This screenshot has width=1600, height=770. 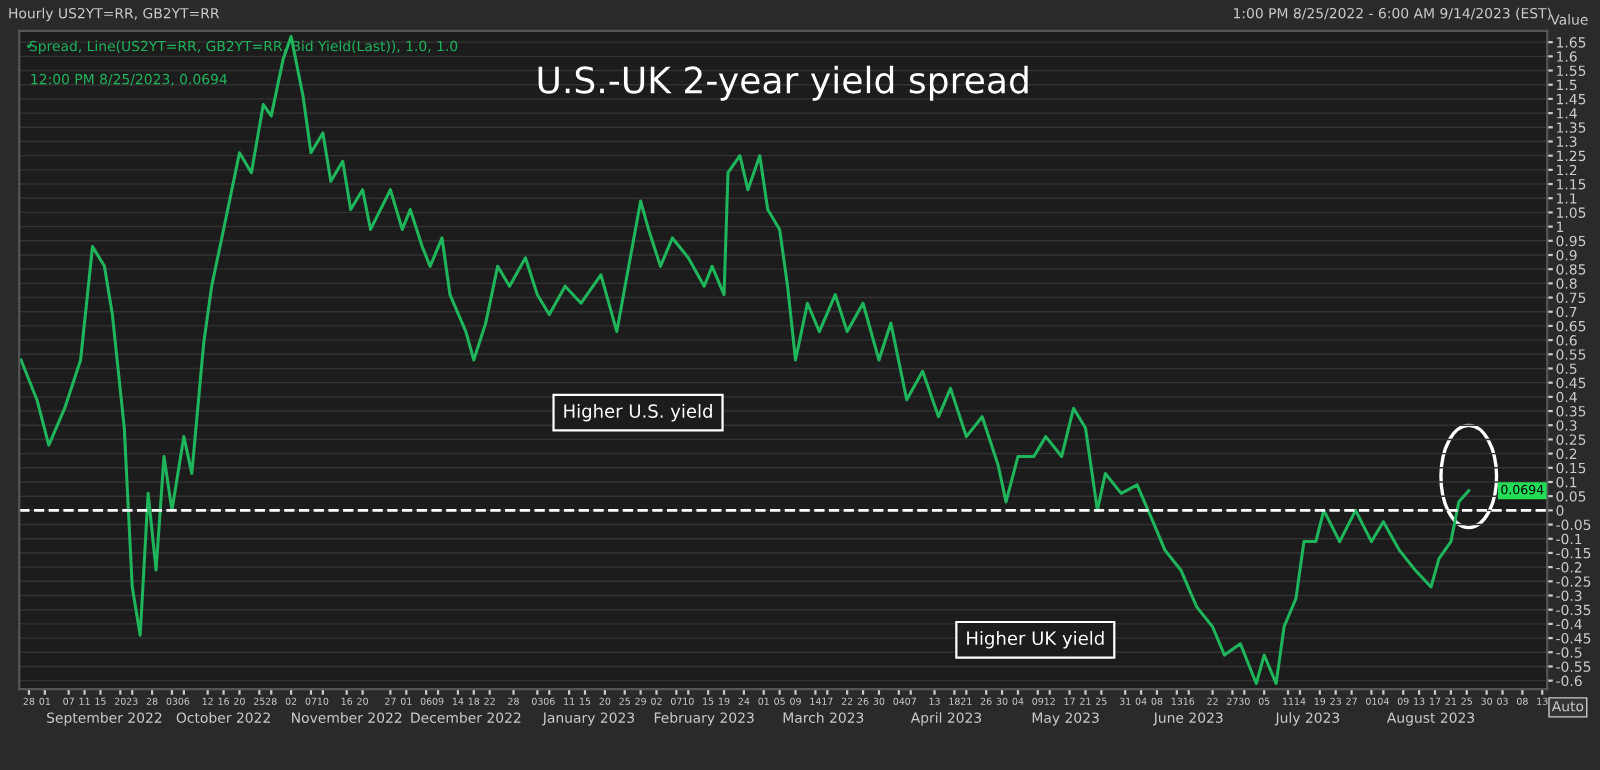 What do you see at coordinates (638, 412) in the screenshot?
I see `annotation: Higher U.S. yield` at bounding box center [638, 412].